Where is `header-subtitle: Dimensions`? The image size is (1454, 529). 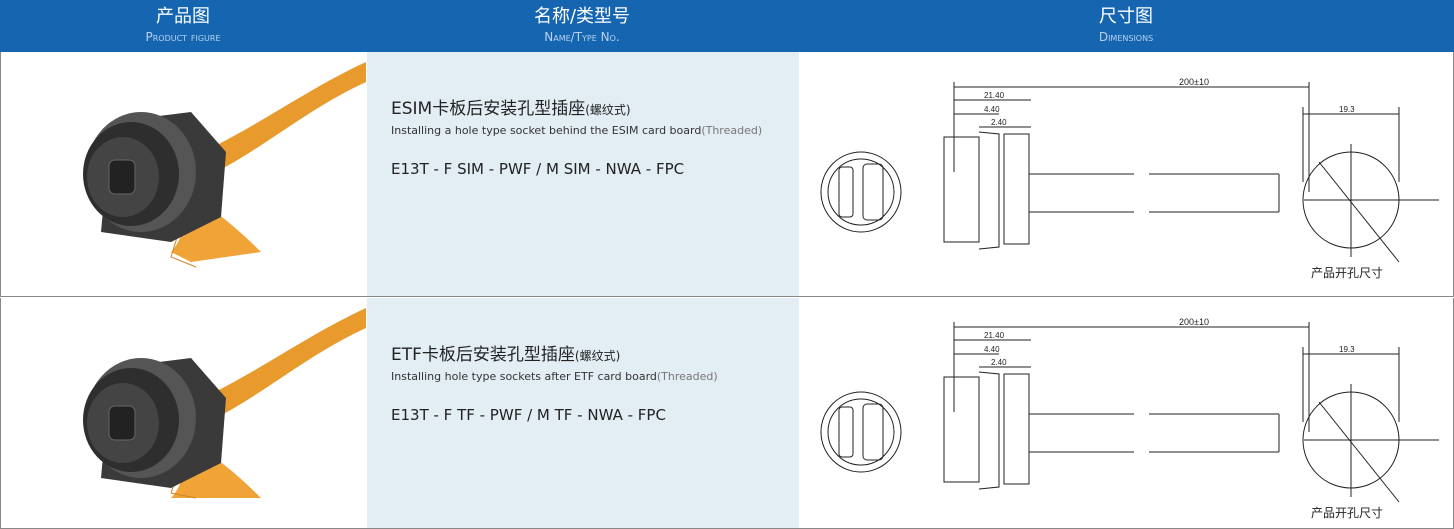 header-subtitle: Dimensions is located at coordinates (1126, 37).